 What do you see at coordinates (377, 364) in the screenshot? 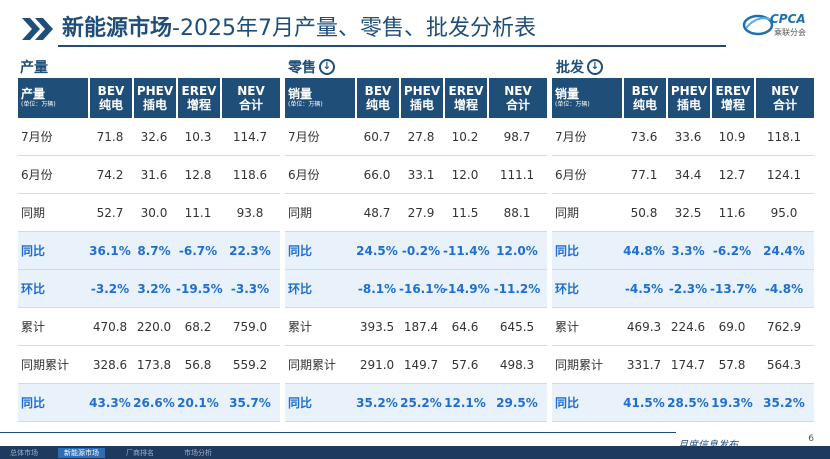
I see `row-value: 291.0` at bounding box center [377, 364].